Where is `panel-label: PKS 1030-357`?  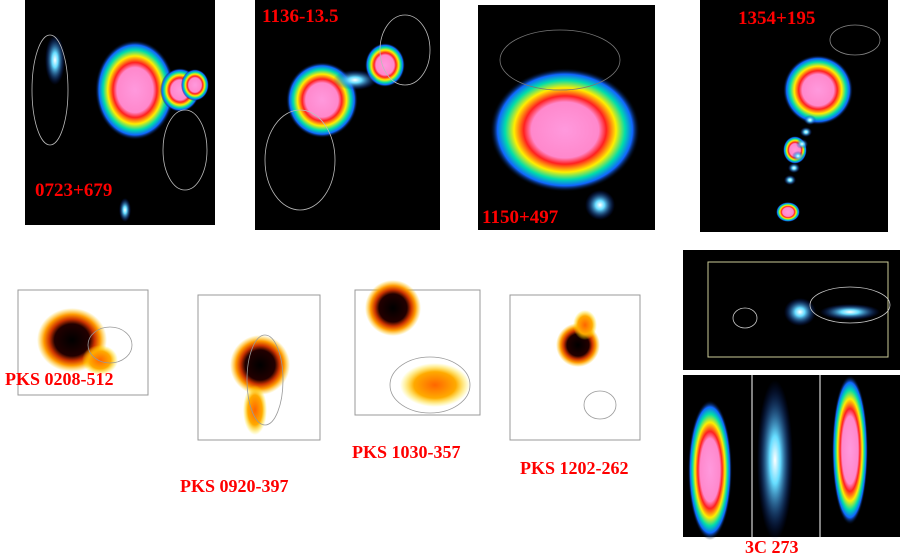 panel-label: PKS 1030-357 is located at coordinates (406, 452).